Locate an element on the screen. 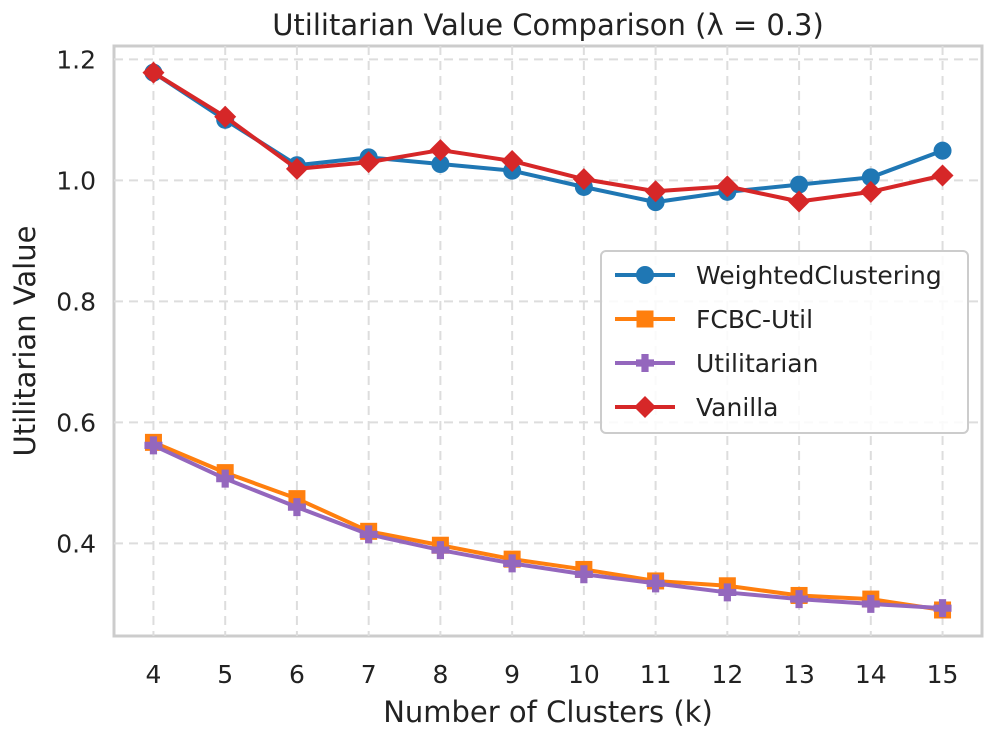 Image resolution: width=997 pixels, height=740 pixels. legend-item-weightedclustering: WeightedClustering is located at coordinates (778, 275).